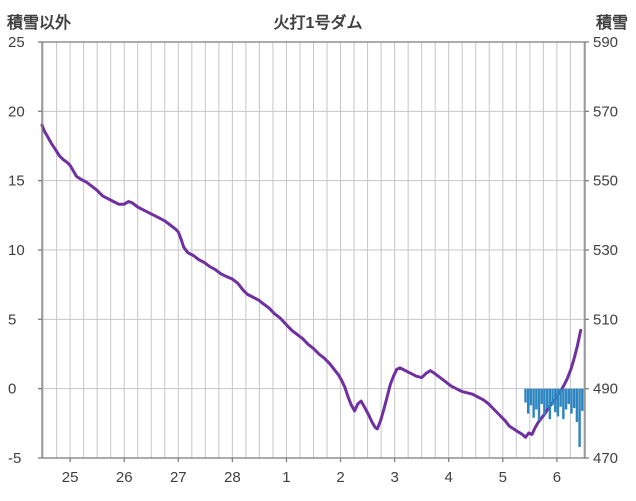 The width and height of the screenshot is (636, 501). What do you see at coordinates (178, 477) in the screenshot?
I see `x-tick-label: 27` at bounding box center [178, 477].